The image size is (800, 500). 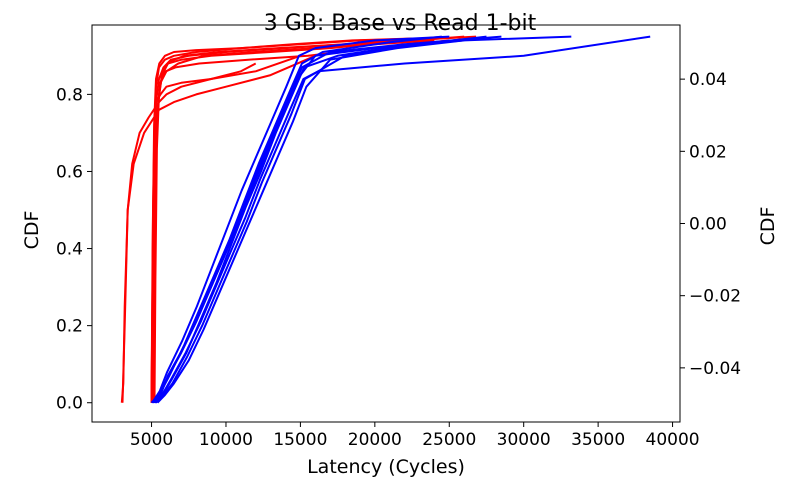 What do you see at coordinates (300, 440) in the screenshot?
I see `x-tick-label: 15000` at bounding box center [300, 440].